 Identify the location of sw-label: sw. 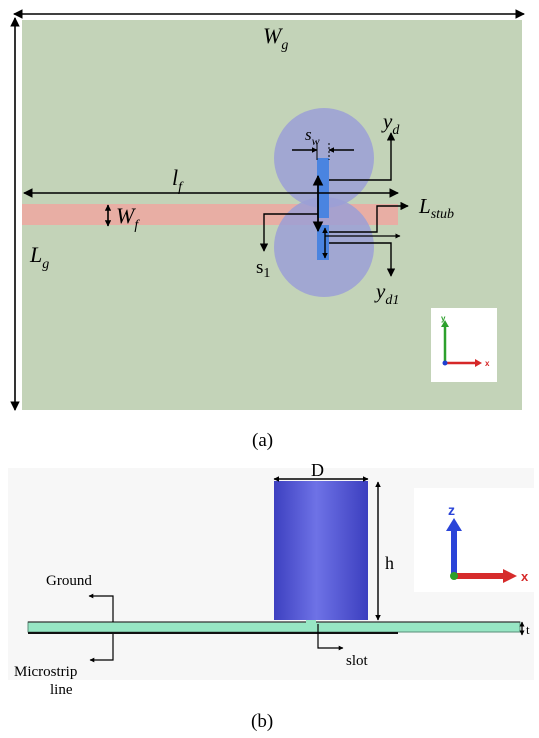
(312, 136).